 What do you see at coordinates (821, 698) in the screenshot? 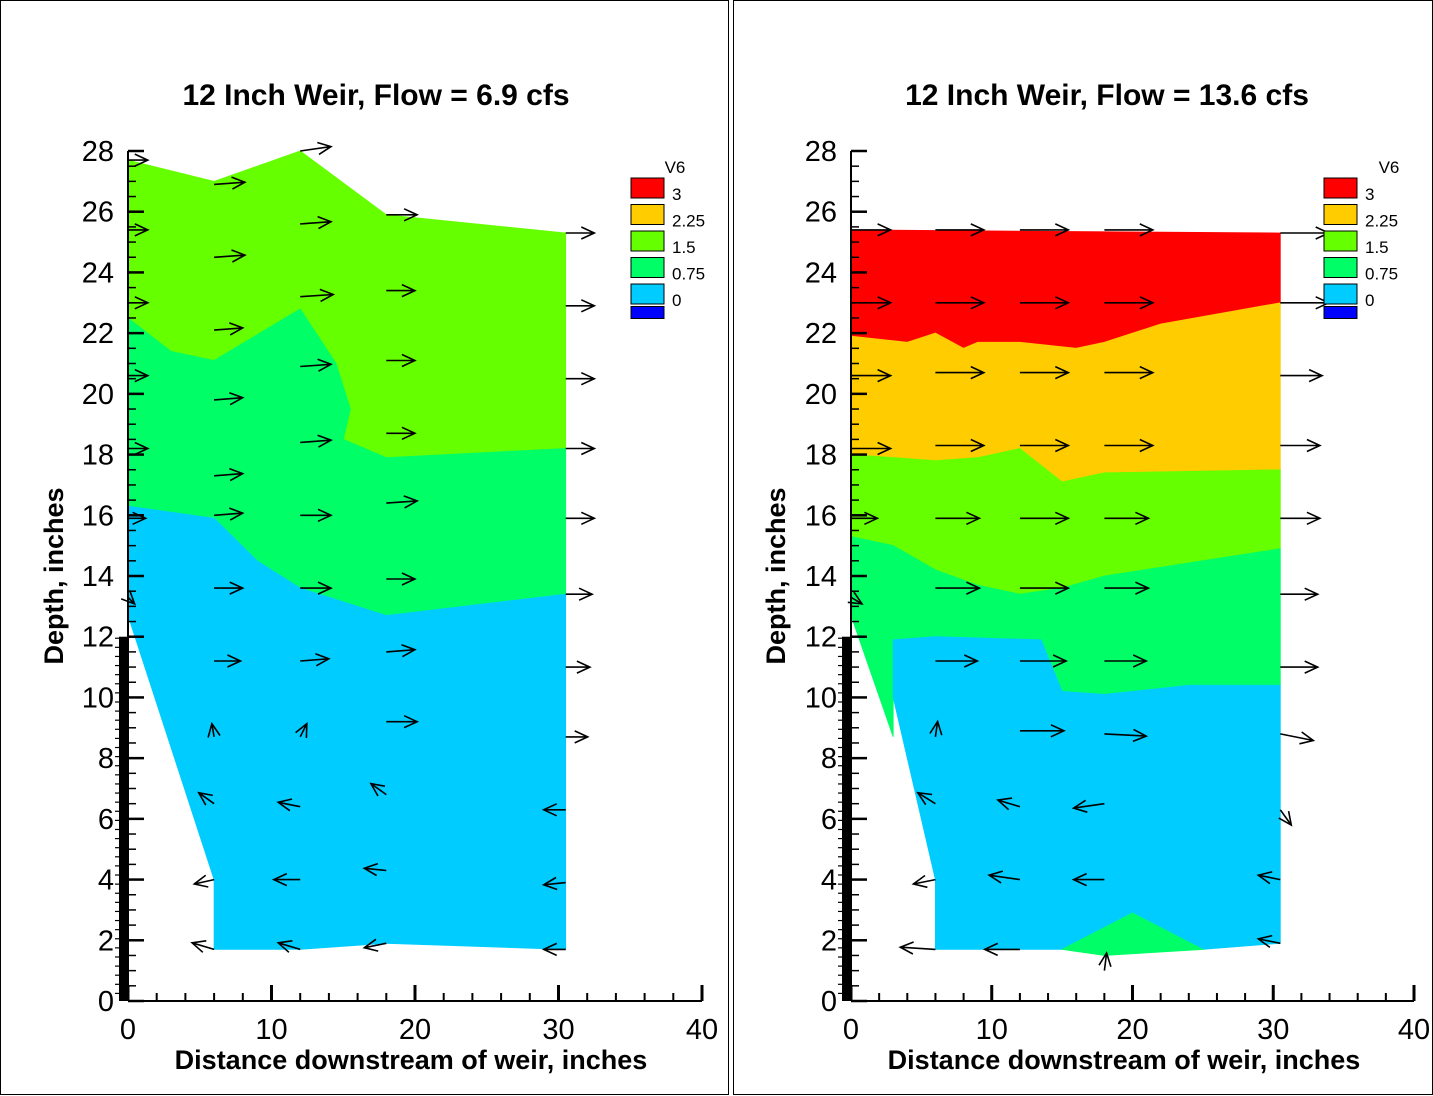
I see `y-tick-label: 10` at bounding box center [821, 698].